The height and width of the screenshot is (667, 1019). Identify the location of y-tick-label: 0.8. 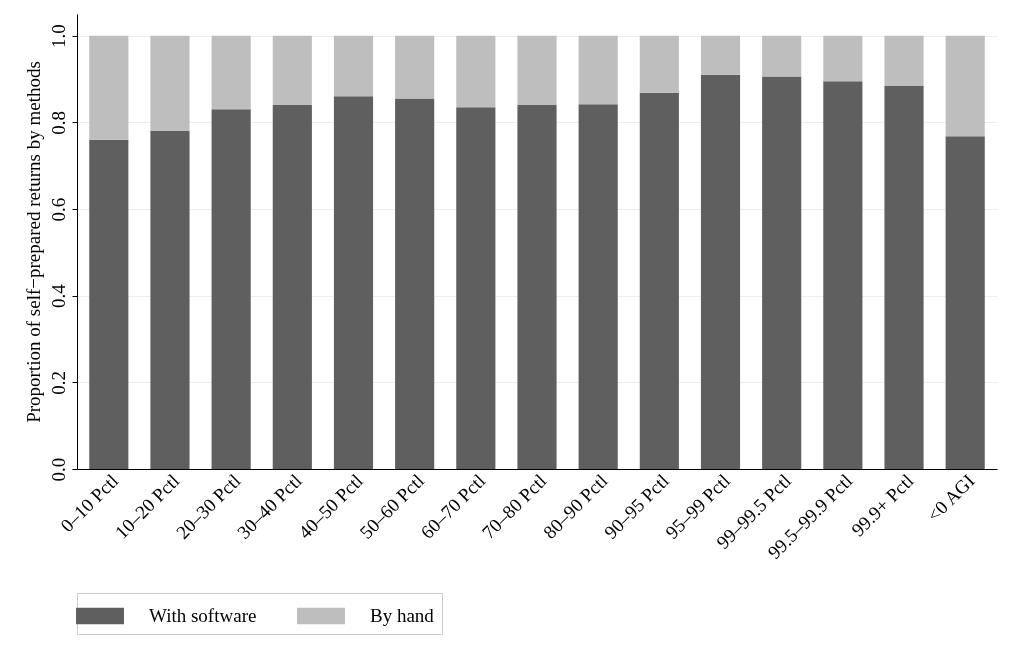
(58, 122).